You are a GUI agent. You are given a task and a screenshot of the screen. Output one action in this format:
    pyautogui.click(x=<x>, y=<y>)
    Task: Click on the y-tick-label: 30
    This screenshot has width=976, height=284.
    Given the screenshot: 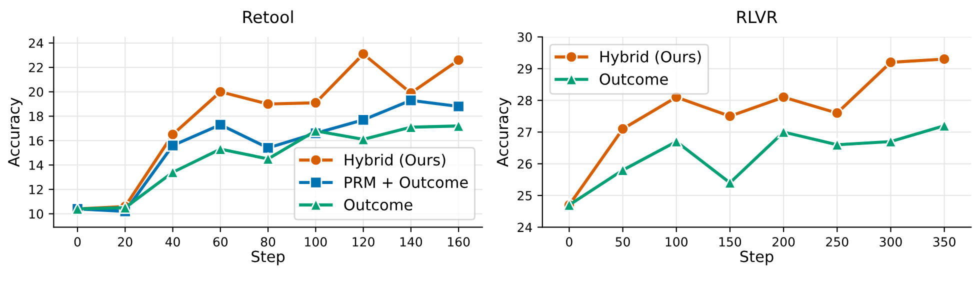 What is the action you would take?
    pyautogui.click(x=525, y=37)
    